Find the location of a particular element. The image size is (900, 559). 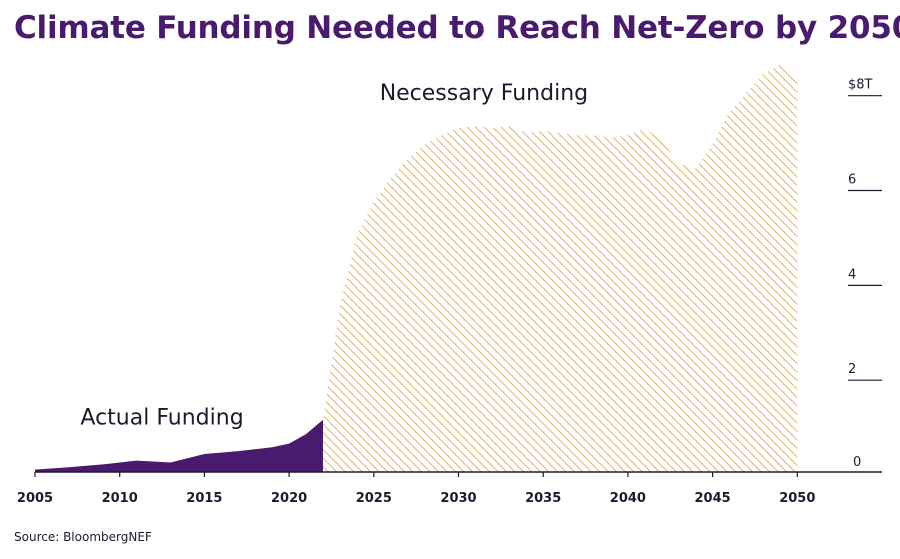

y-tick-label: 0 is located at coordinates (857, 462).